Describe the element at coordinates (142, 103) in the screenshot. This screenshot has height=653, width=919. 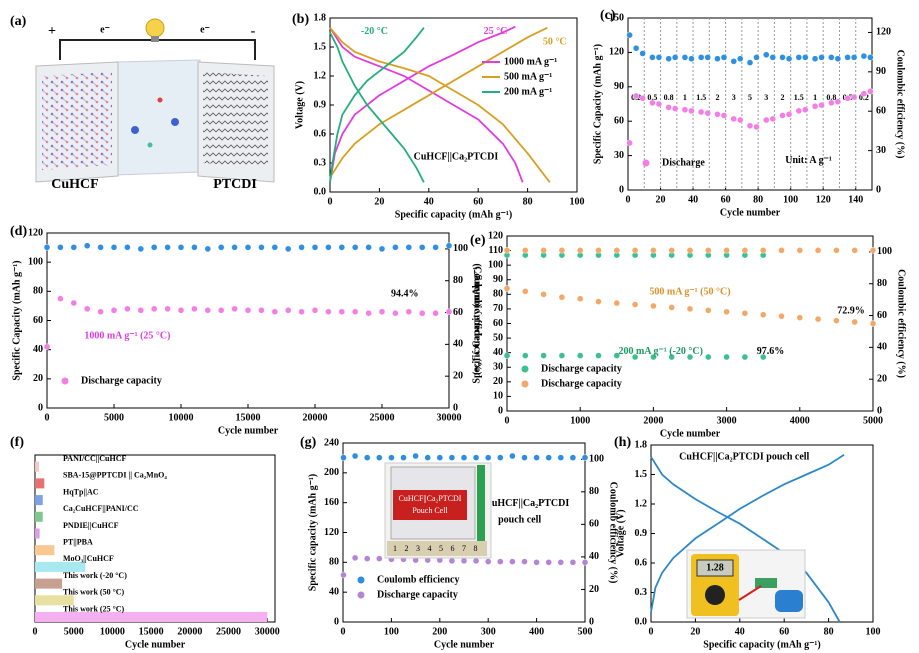
I see `schematic: (a) + - e⁻ e⁻ CuHCF PTCDI` at that location.